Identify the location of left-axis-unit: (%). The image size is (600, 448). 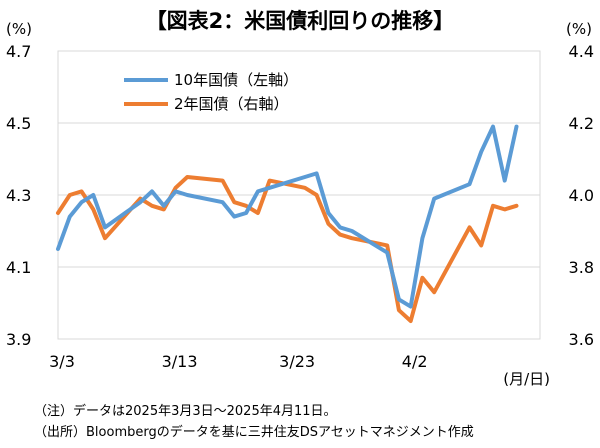
(19, 29).